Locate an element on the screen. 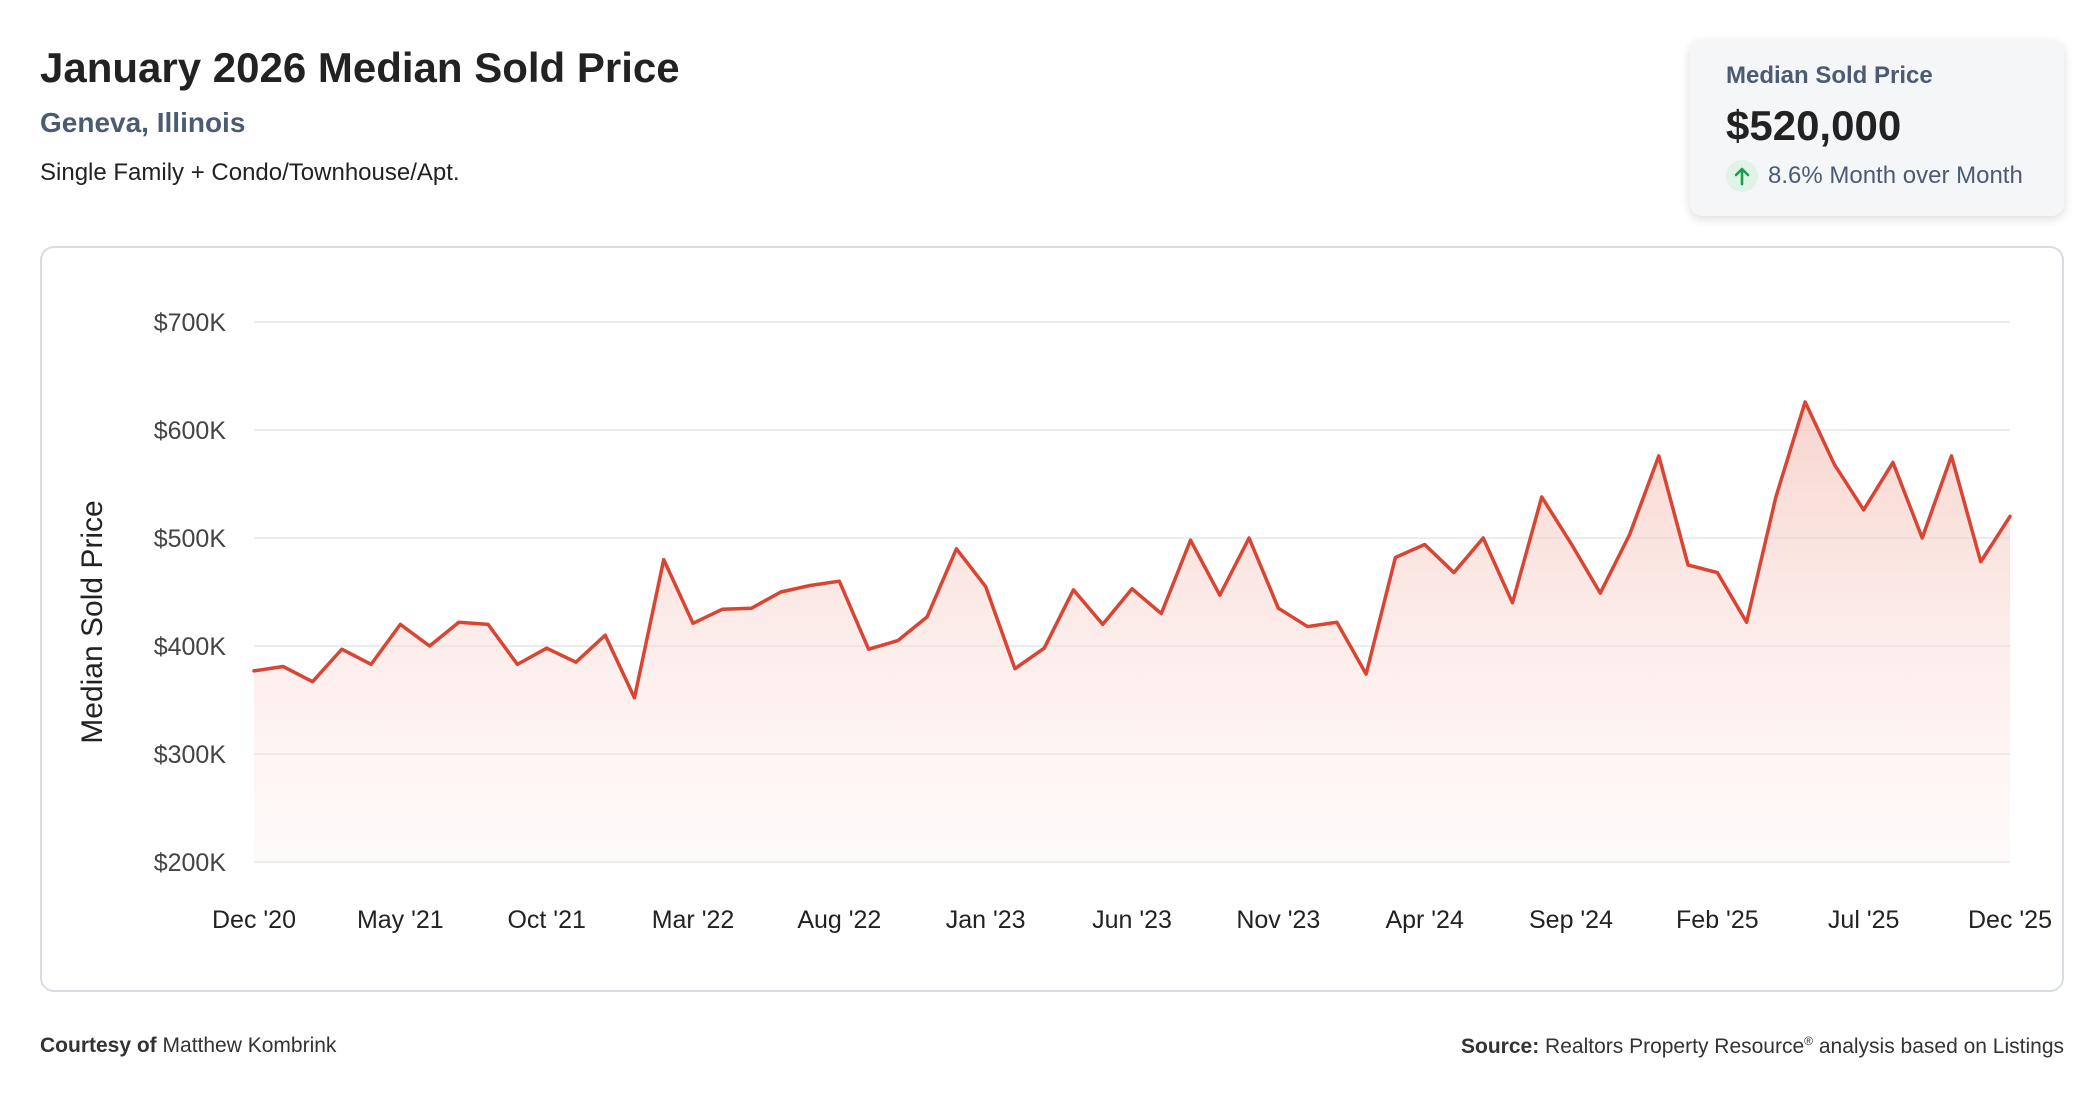 The height and width of the screenshot is (1100, 2096). courtesy-name: Matthew Kombrink is located at coordinates (249, 1045).